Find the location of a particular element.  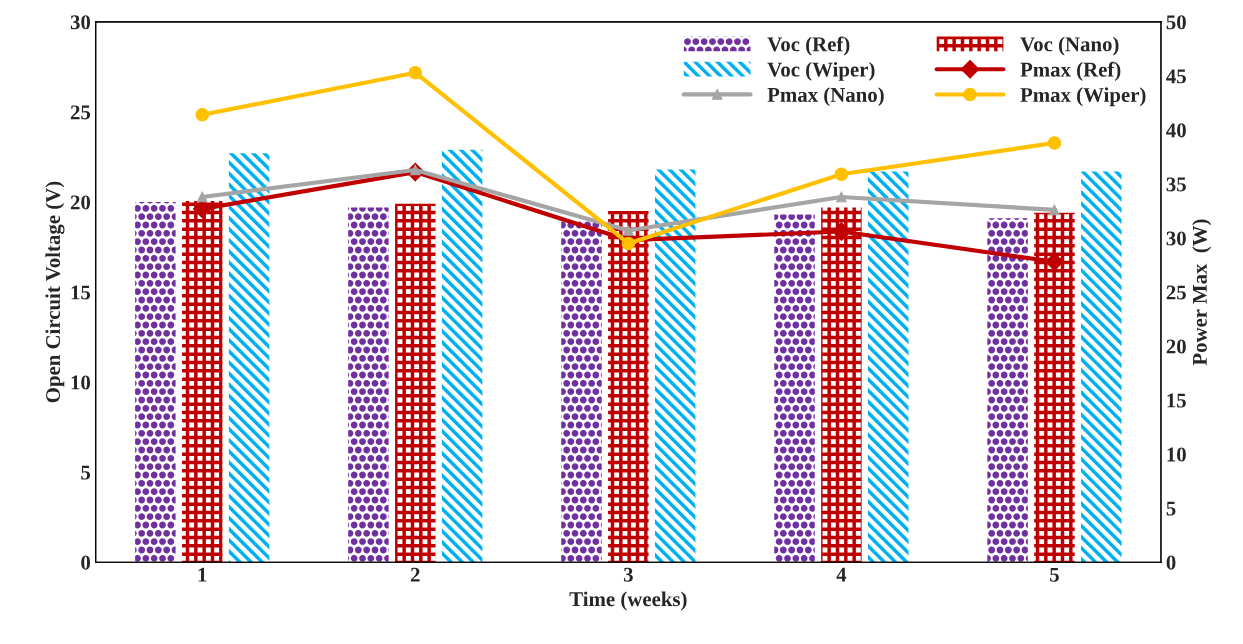

x-tick-label: 1 is located at coordinates (202, 574).